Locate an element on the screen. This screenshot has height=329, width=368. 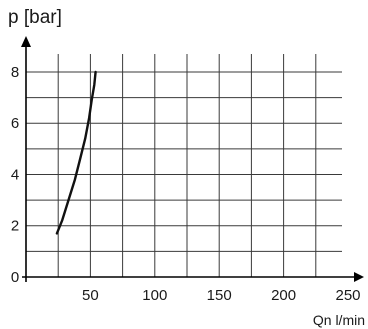
series-line is located at coordinates (76, 152).